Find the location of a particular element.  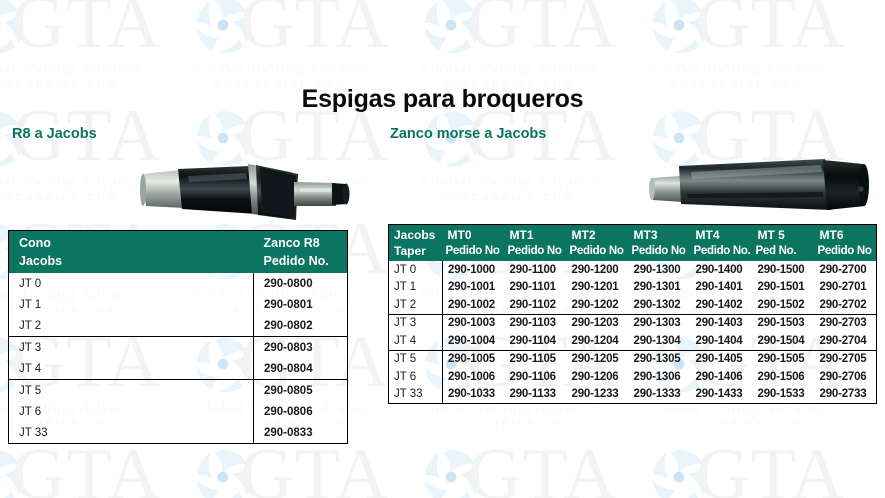

cell-order-number-mt4: 290-1401 is located at coordinates (719, 287).